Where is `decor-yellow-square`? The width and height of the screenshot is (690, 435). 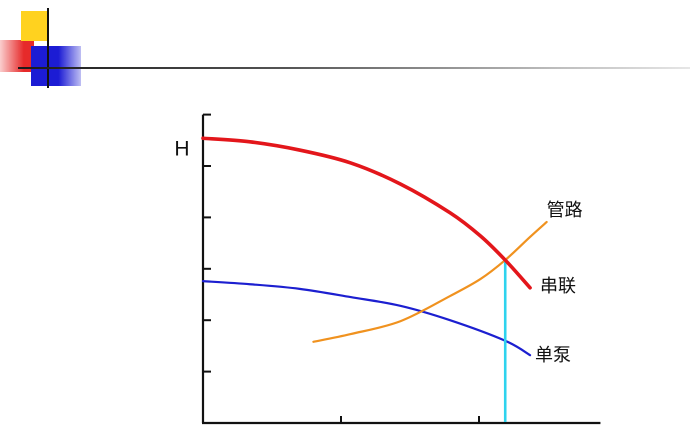 decor-yellow-square is located at coordinates (35, 26).